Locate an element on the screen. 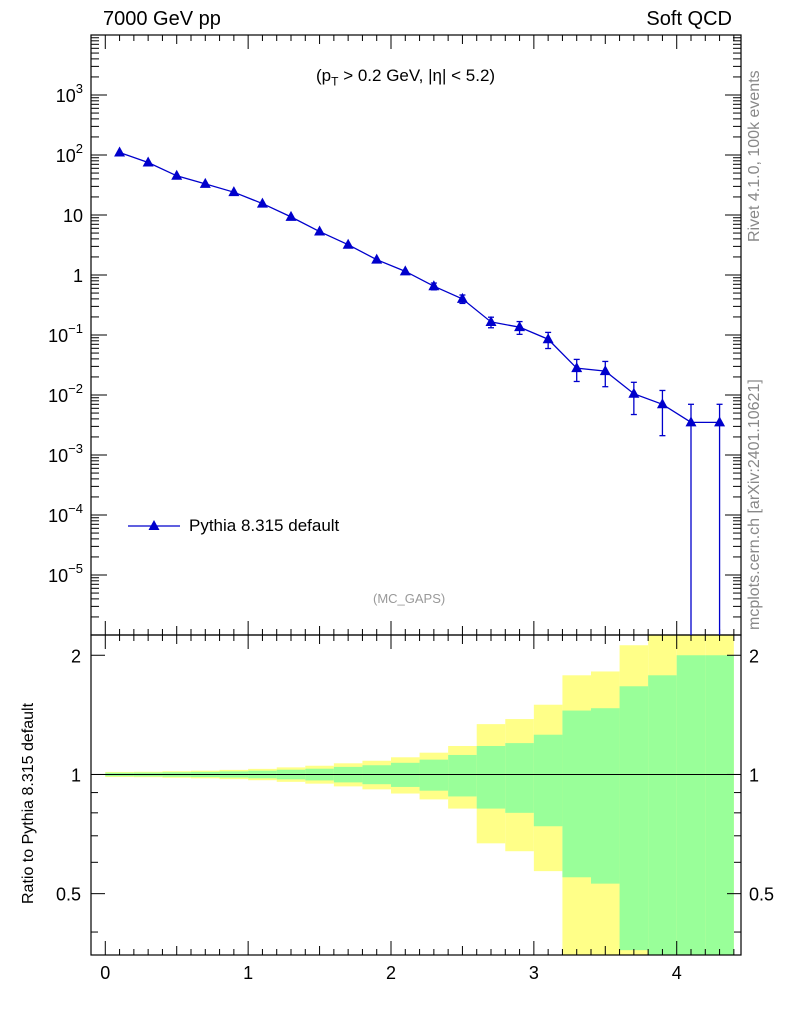 This screenshot has width=786, height=1024. ratio-y-tick-label-right: 1 is located at coordinates (754, 775).